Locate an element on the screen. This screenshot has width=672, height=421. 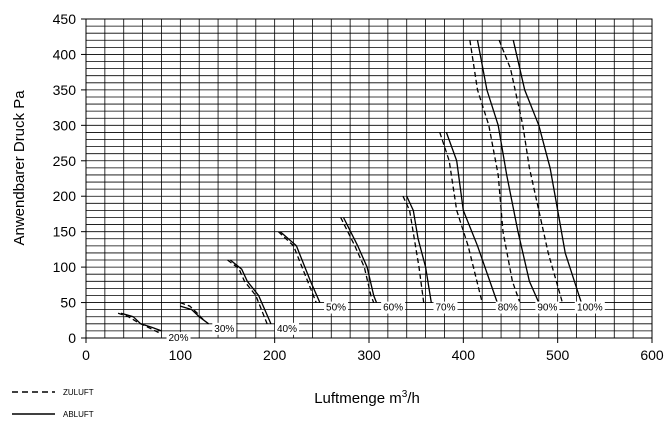
curve-zuluft-100pct is located at coordinates (531, 171).